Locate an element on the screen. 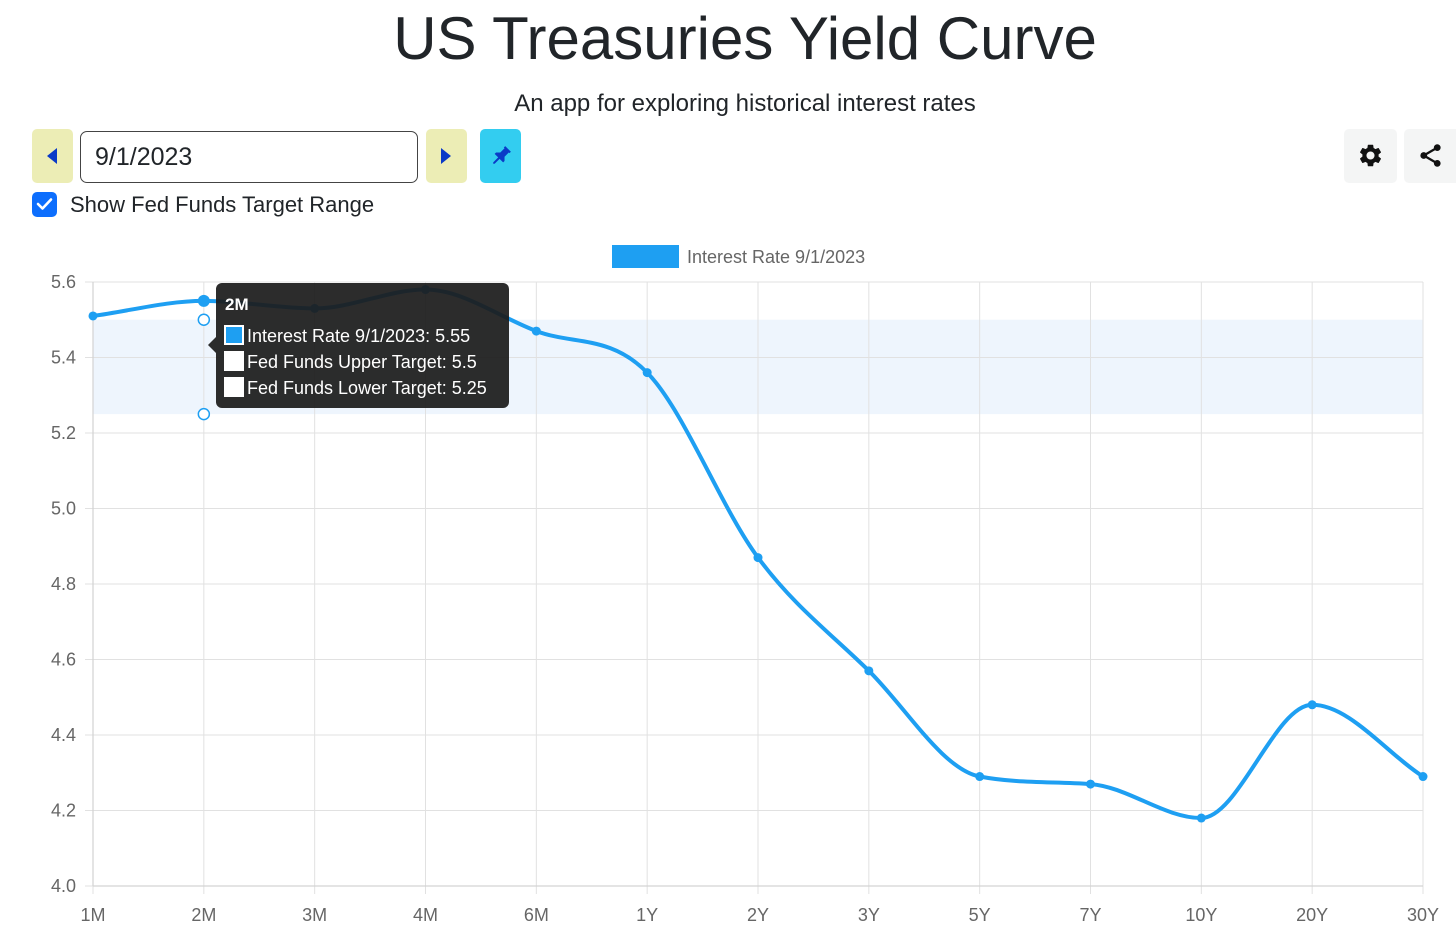 The height and width of the screenshot is (950, 1456). caret-left-icon is located at coordinates (52, 156).